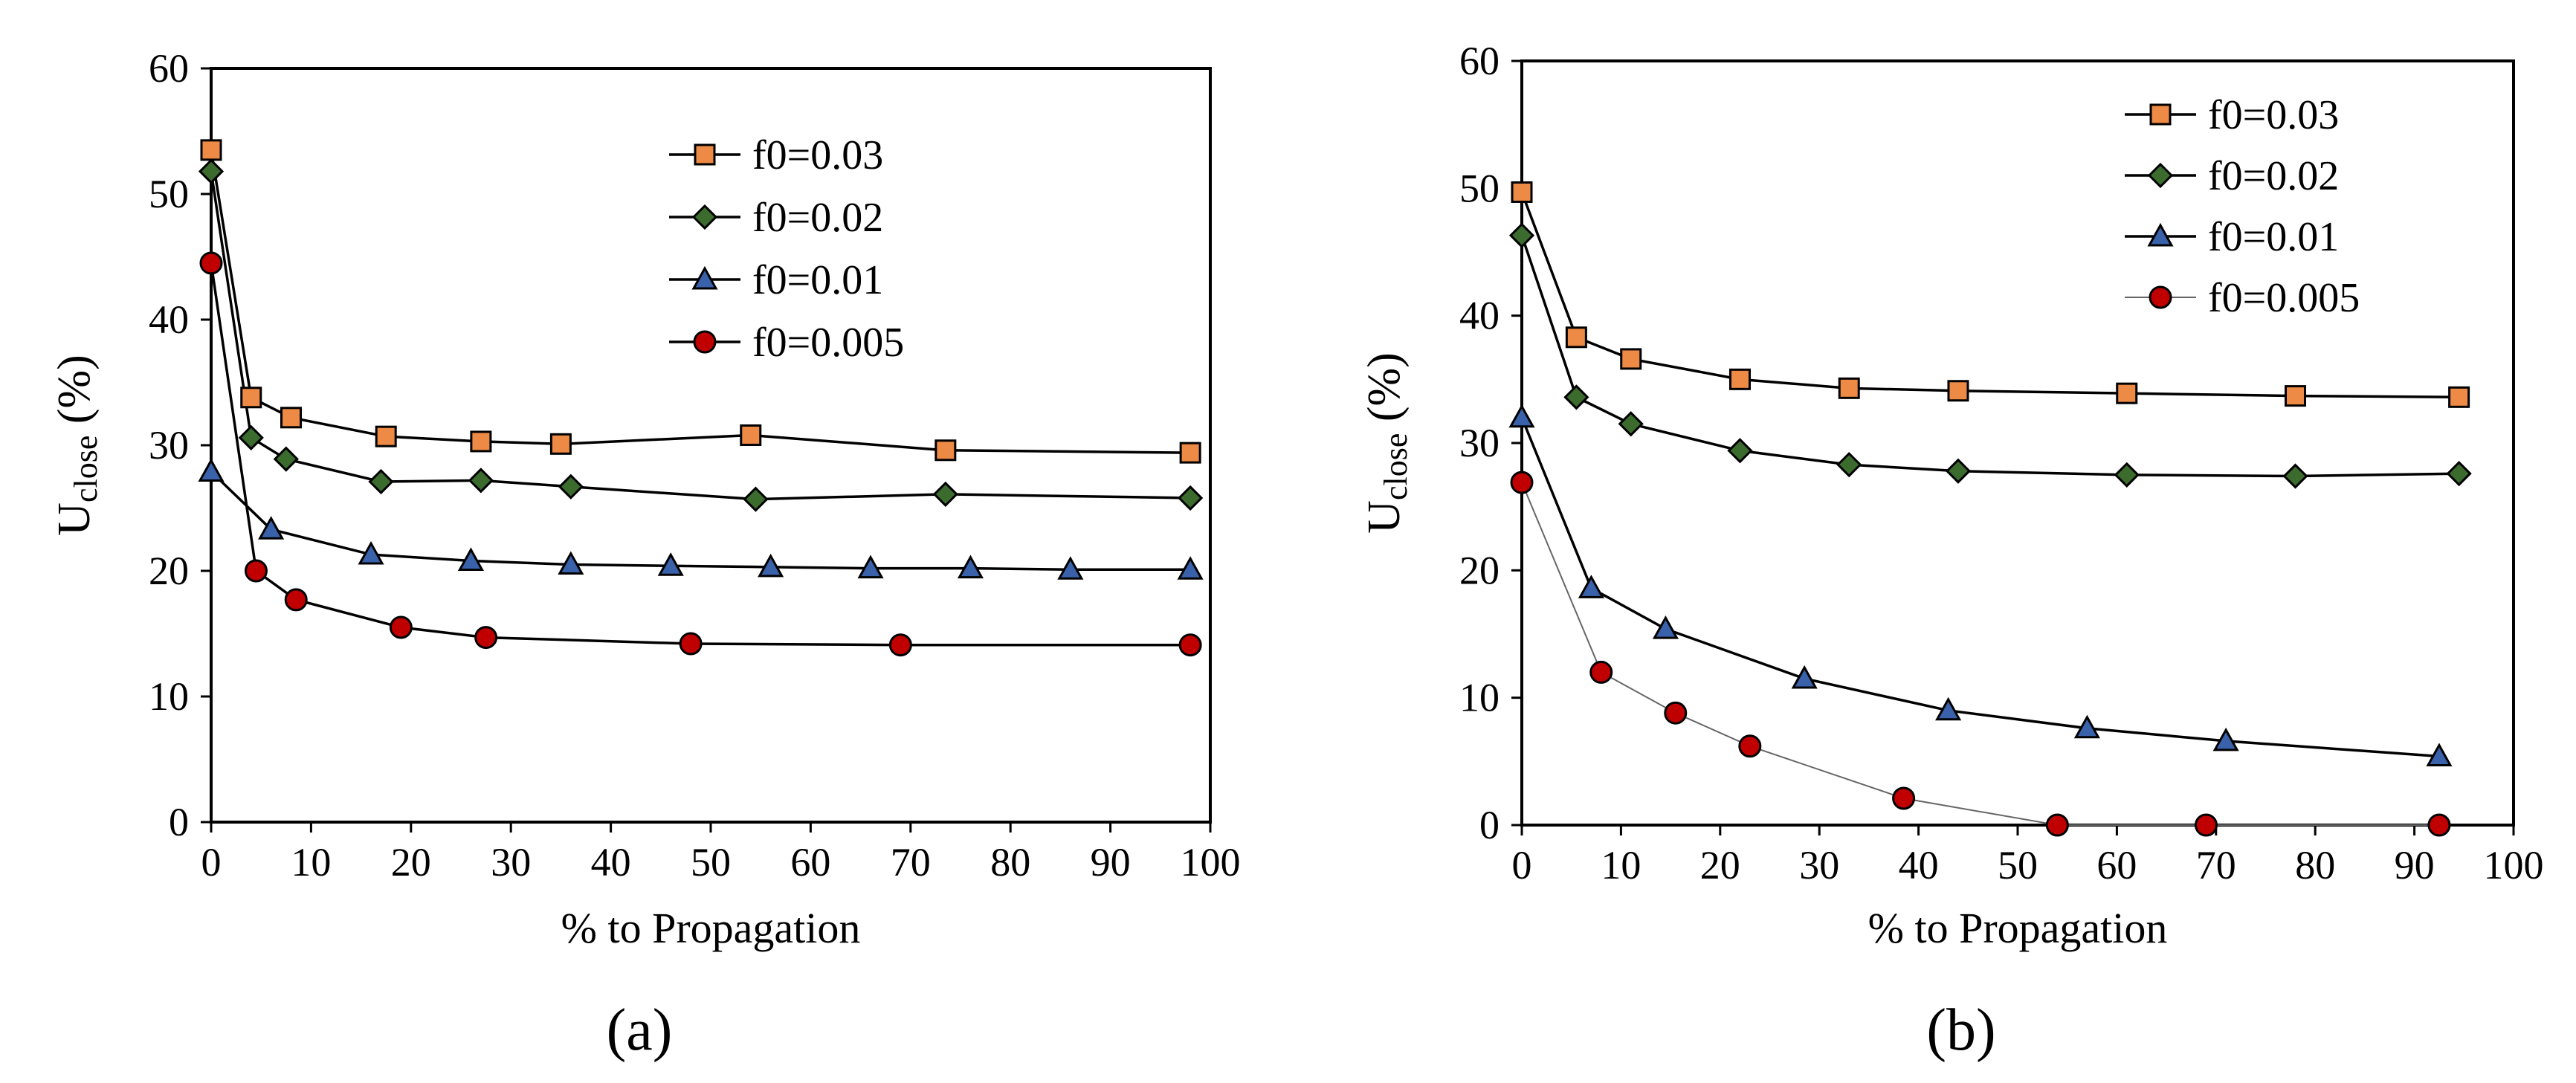 Image resolution: width=2576 pixels, height=1083 pixels. Describe the element at coordinates (411, 863) in the screenshot. I see `x-tick-label: 20` at that location.